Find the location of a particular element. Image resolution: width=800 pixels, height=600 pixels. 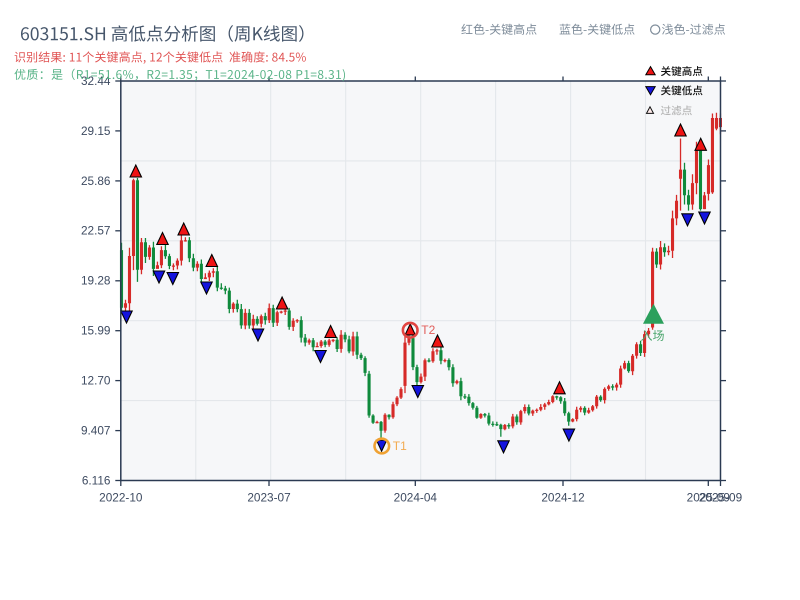

svg-text: 19.28 is located at coordinates (96, 281).